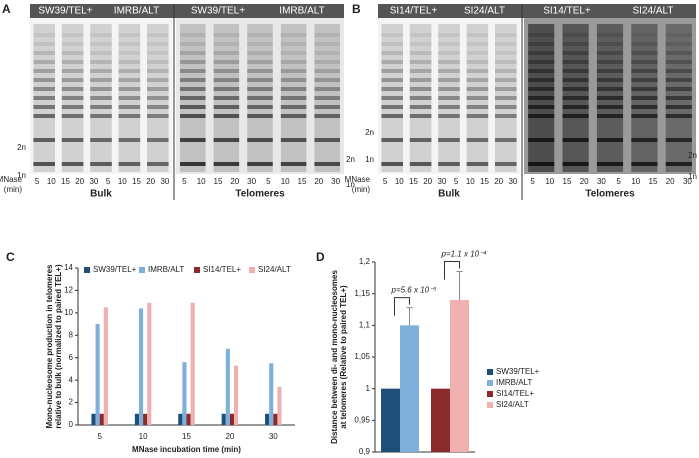 The width and height of the screenshot is (699, 458). Describe the element at coordinates (143, 436) in the screenshot. I see `x-tick-label: 10` at that location.